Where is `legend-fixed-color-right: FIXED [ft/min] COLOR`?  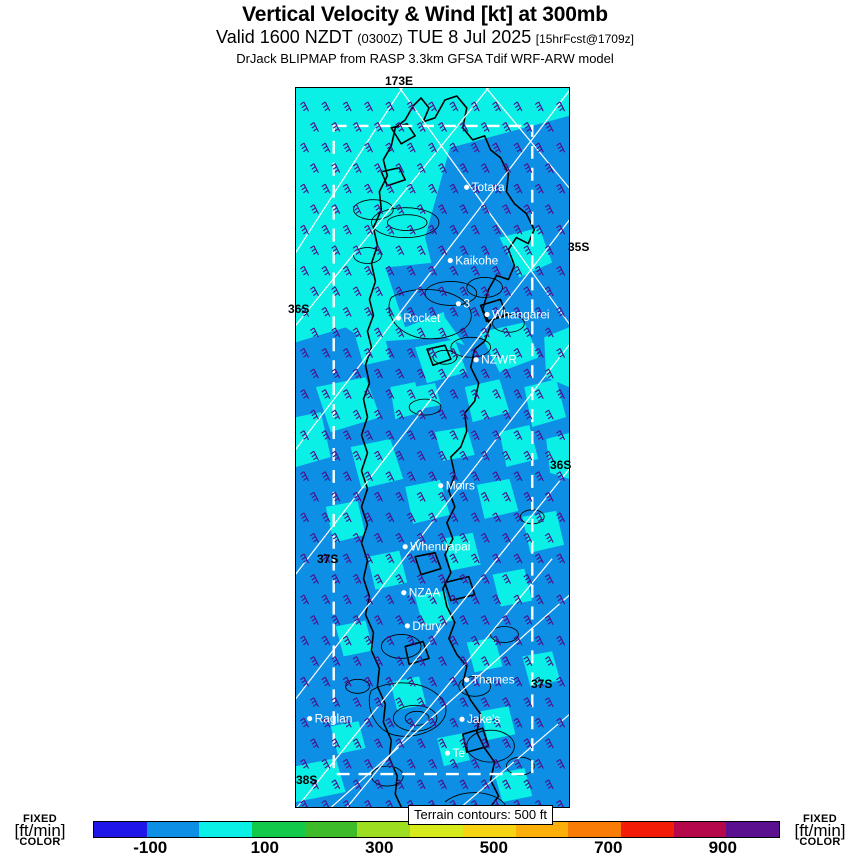 legend-fixed-color-right: FIXED [ft/min] COLOR is located at coordinates (817, 836).